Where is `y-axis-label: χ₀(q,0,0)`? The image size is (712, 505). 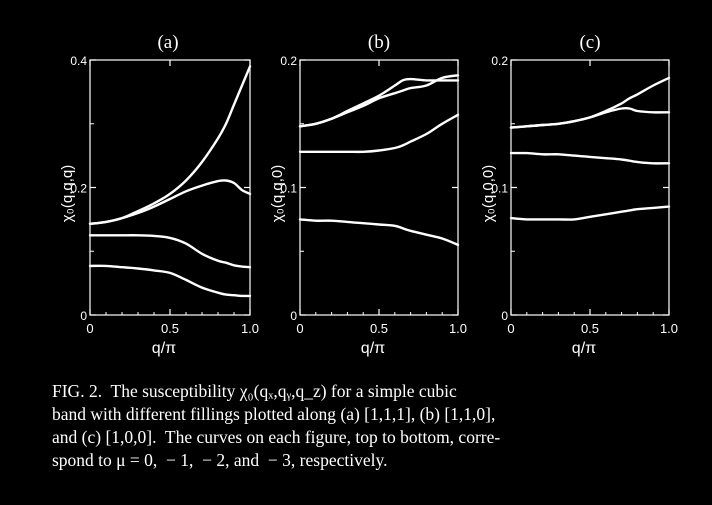
y-axis-label: χ₀(q,0,0) is located at coordinates (488, 193).